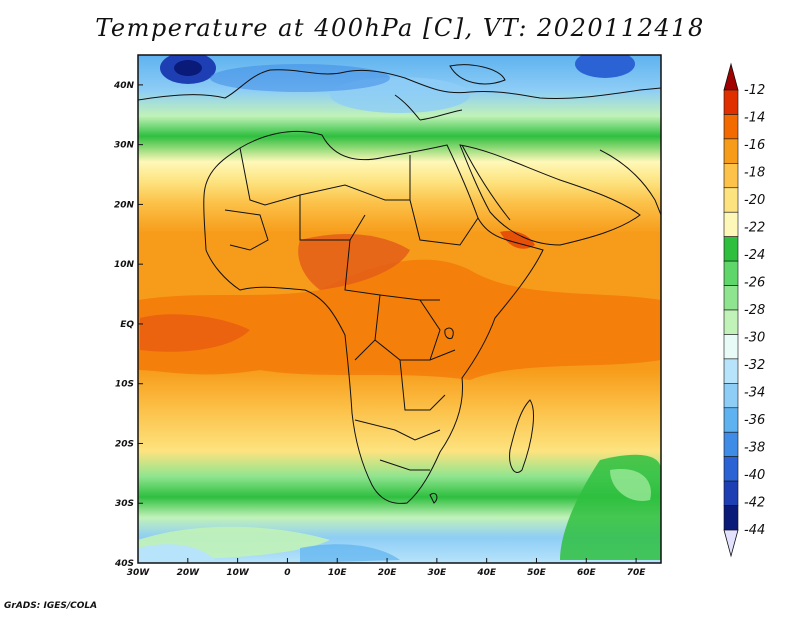 This screenshot has width=800, height=618. Describe the element at coordinates (731, 76) in the screenshot. I see `colorbar-top-arrow` at that location.